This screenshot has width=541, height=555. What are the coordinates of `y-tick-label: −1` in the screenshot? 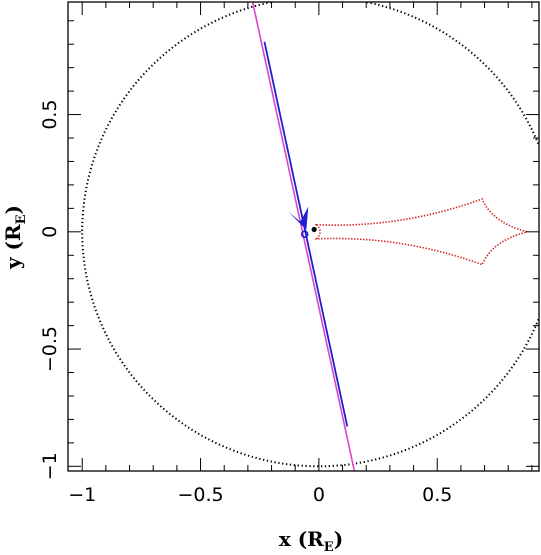 It's located at (50, 466).